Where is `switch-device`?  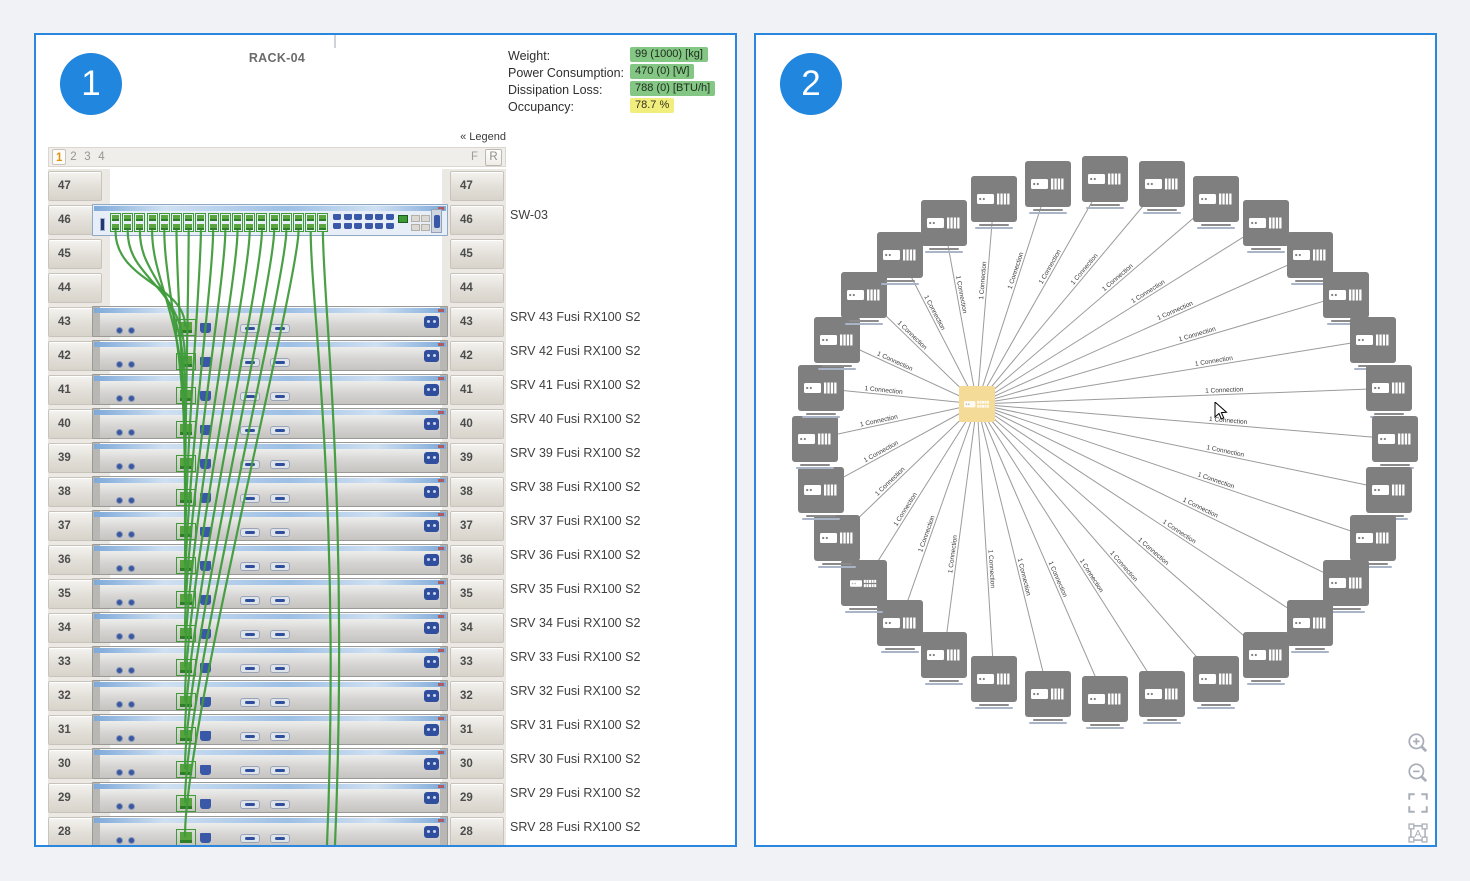 switch-device is located at coordinates (270, 220).